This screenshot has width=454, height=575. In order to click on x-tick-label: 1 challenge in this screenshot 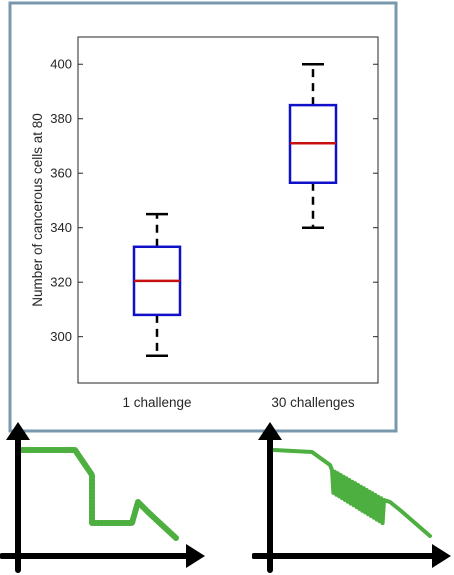, I will do `click(156, 402)`.